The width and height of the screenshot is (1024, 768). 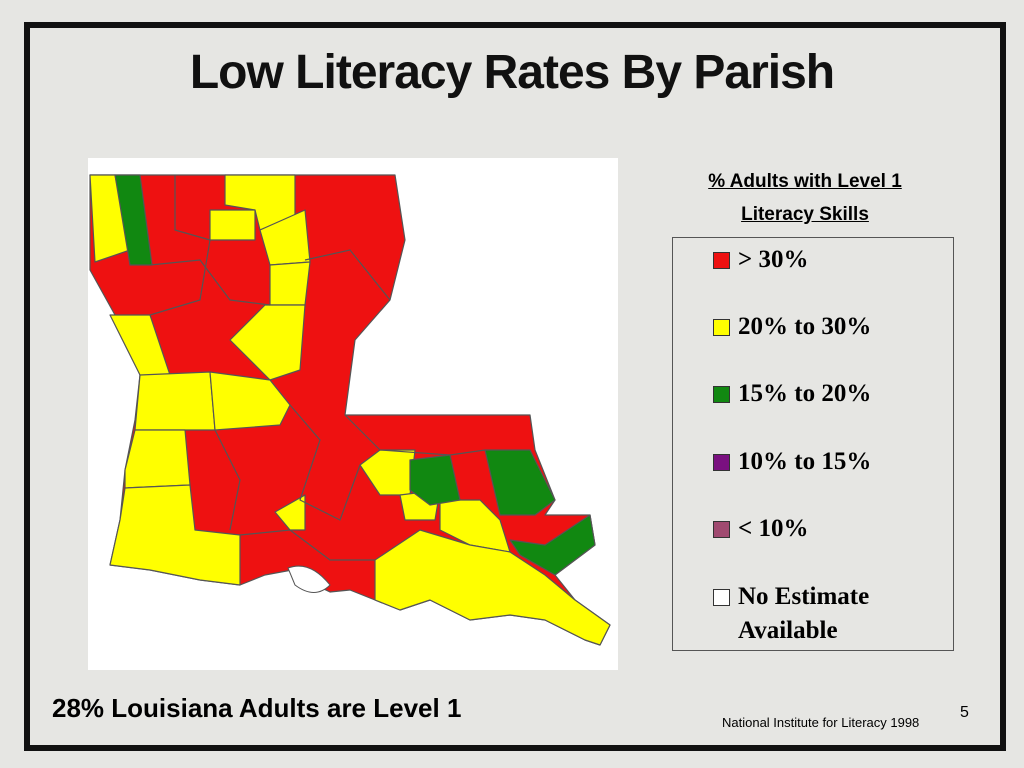 I want to click on footnote: 28% Louisiana Adults are Level 1, so click(x=257, y=708).